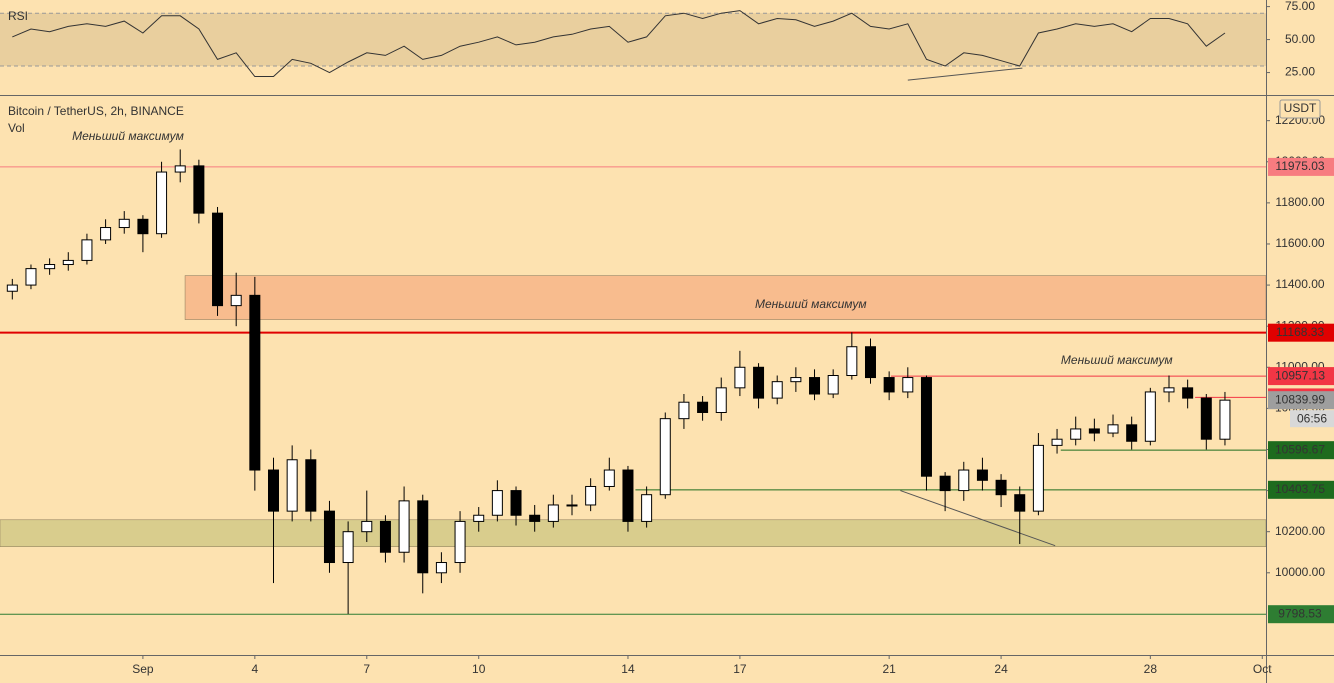 The height and width of the screenshot is (683, 1334). What do you see at coordinates (1312, 419) in the screenshot?
I see `countdown-box` at bounding box center [1312, 419].